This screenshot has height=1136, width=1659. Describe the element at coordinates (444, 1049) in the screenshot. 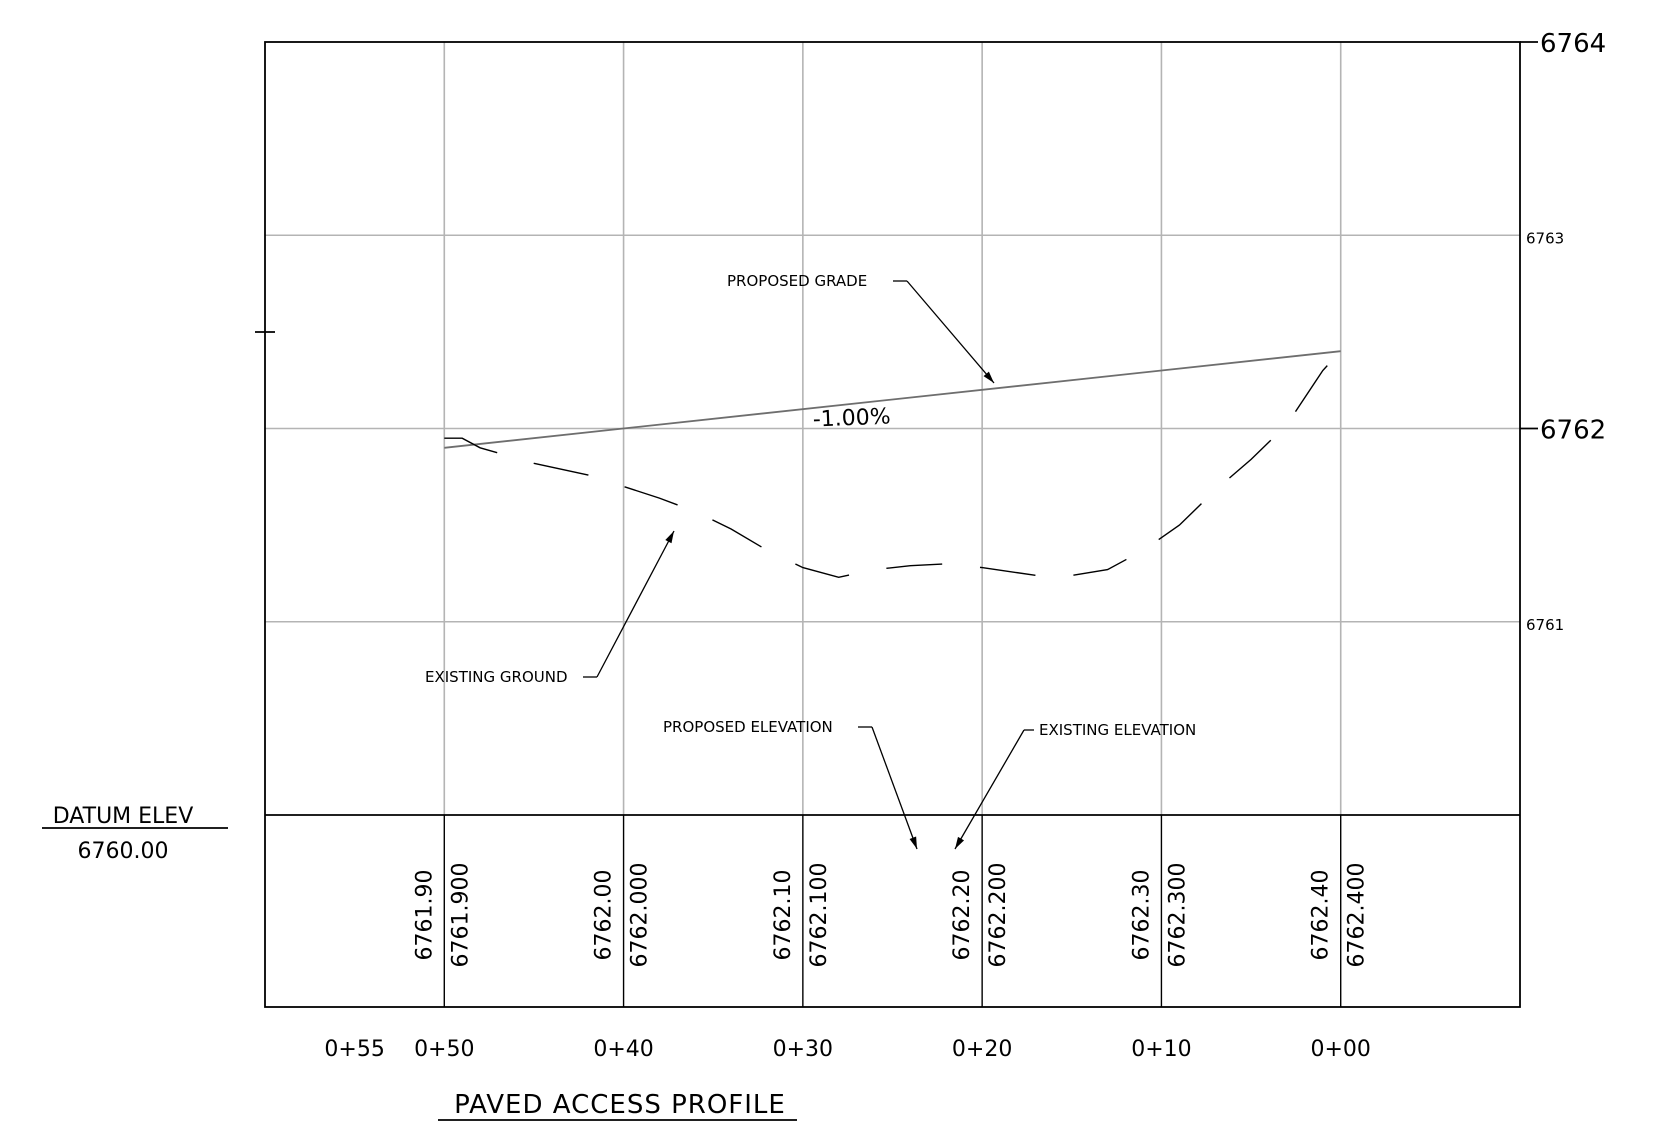

I see `x-tick-label: 0+50` at that location.